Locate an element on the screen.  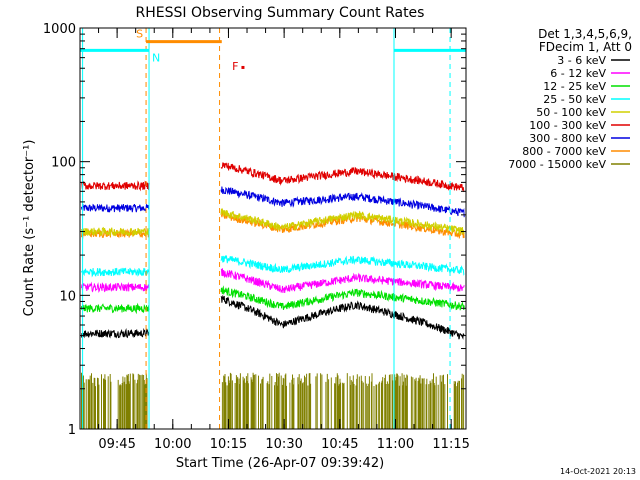
legend-label-3: 25 - 50 keV is located at coordinates (574, 99).